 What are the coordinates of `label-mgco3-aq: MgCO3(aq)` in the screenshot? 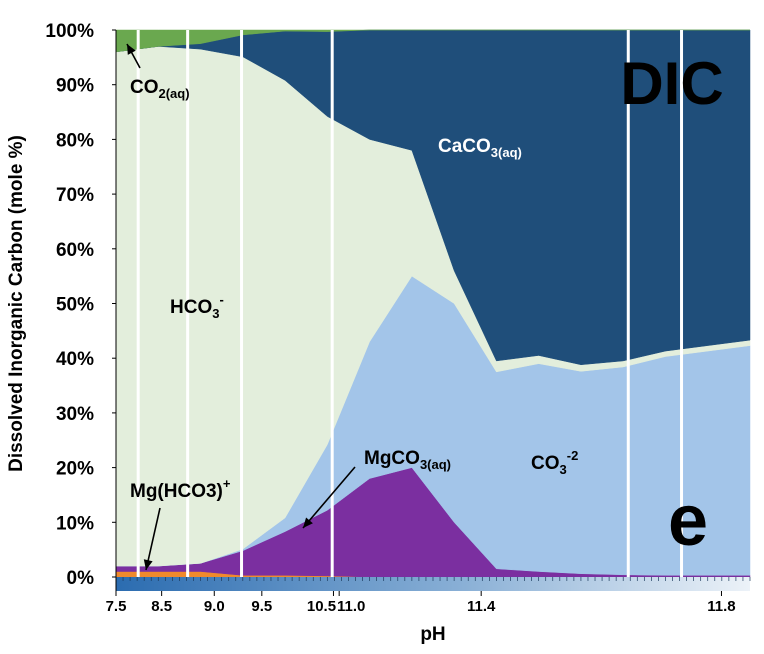 It's located at (407, 460).